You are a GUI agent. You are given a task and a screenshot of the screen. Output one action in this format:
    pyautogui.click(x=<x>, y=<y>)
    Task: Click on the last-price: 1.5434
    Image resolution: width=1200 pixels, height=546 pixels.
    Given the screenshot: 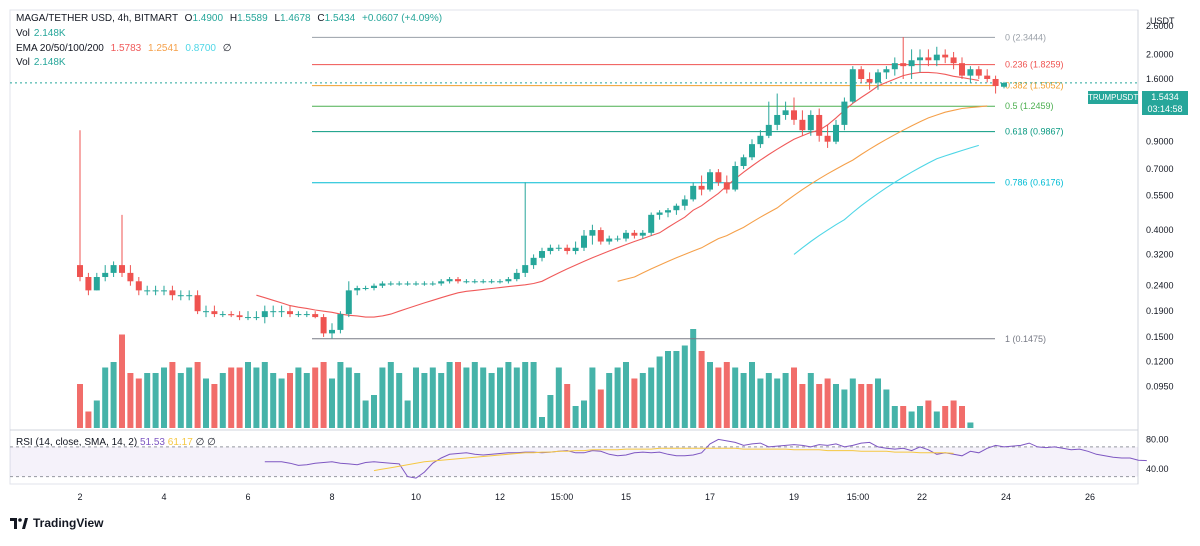 What is the action you would take?
    pyautogui.click(x=1165, y=97)
    